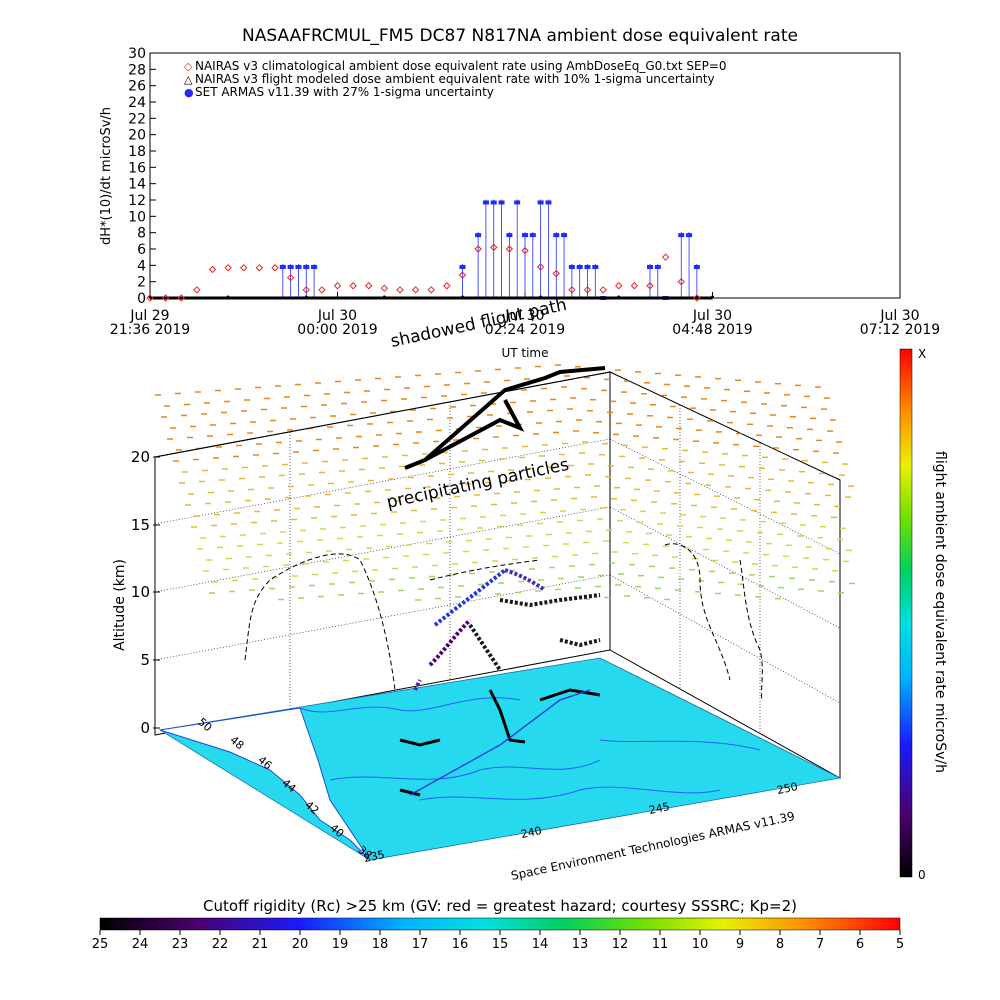 The image size is (1000, 1000). Describe the element at coordinates (137, 119) in the screenshot. I see `y-tick-label: 22` at that location.